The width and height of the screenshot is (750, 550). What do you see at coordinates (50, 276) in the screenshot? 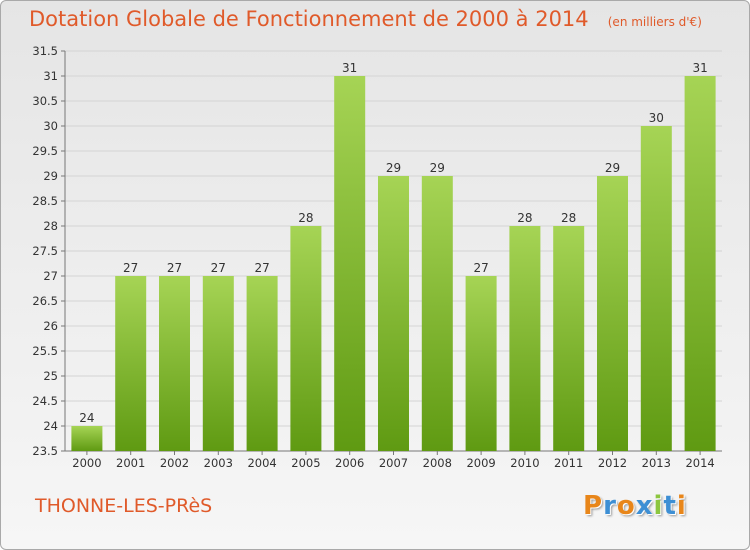
I see `y-tick-label: 27` at bounding box center [50, 276].